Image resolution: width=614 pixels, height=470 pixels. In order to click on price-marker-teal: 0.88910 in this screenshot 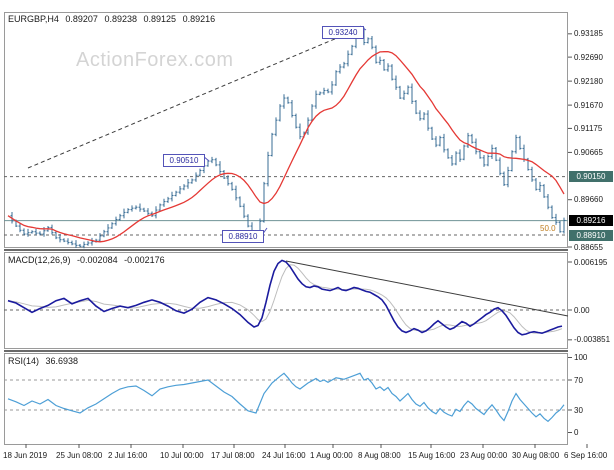, I will do `click(591, 235)`.